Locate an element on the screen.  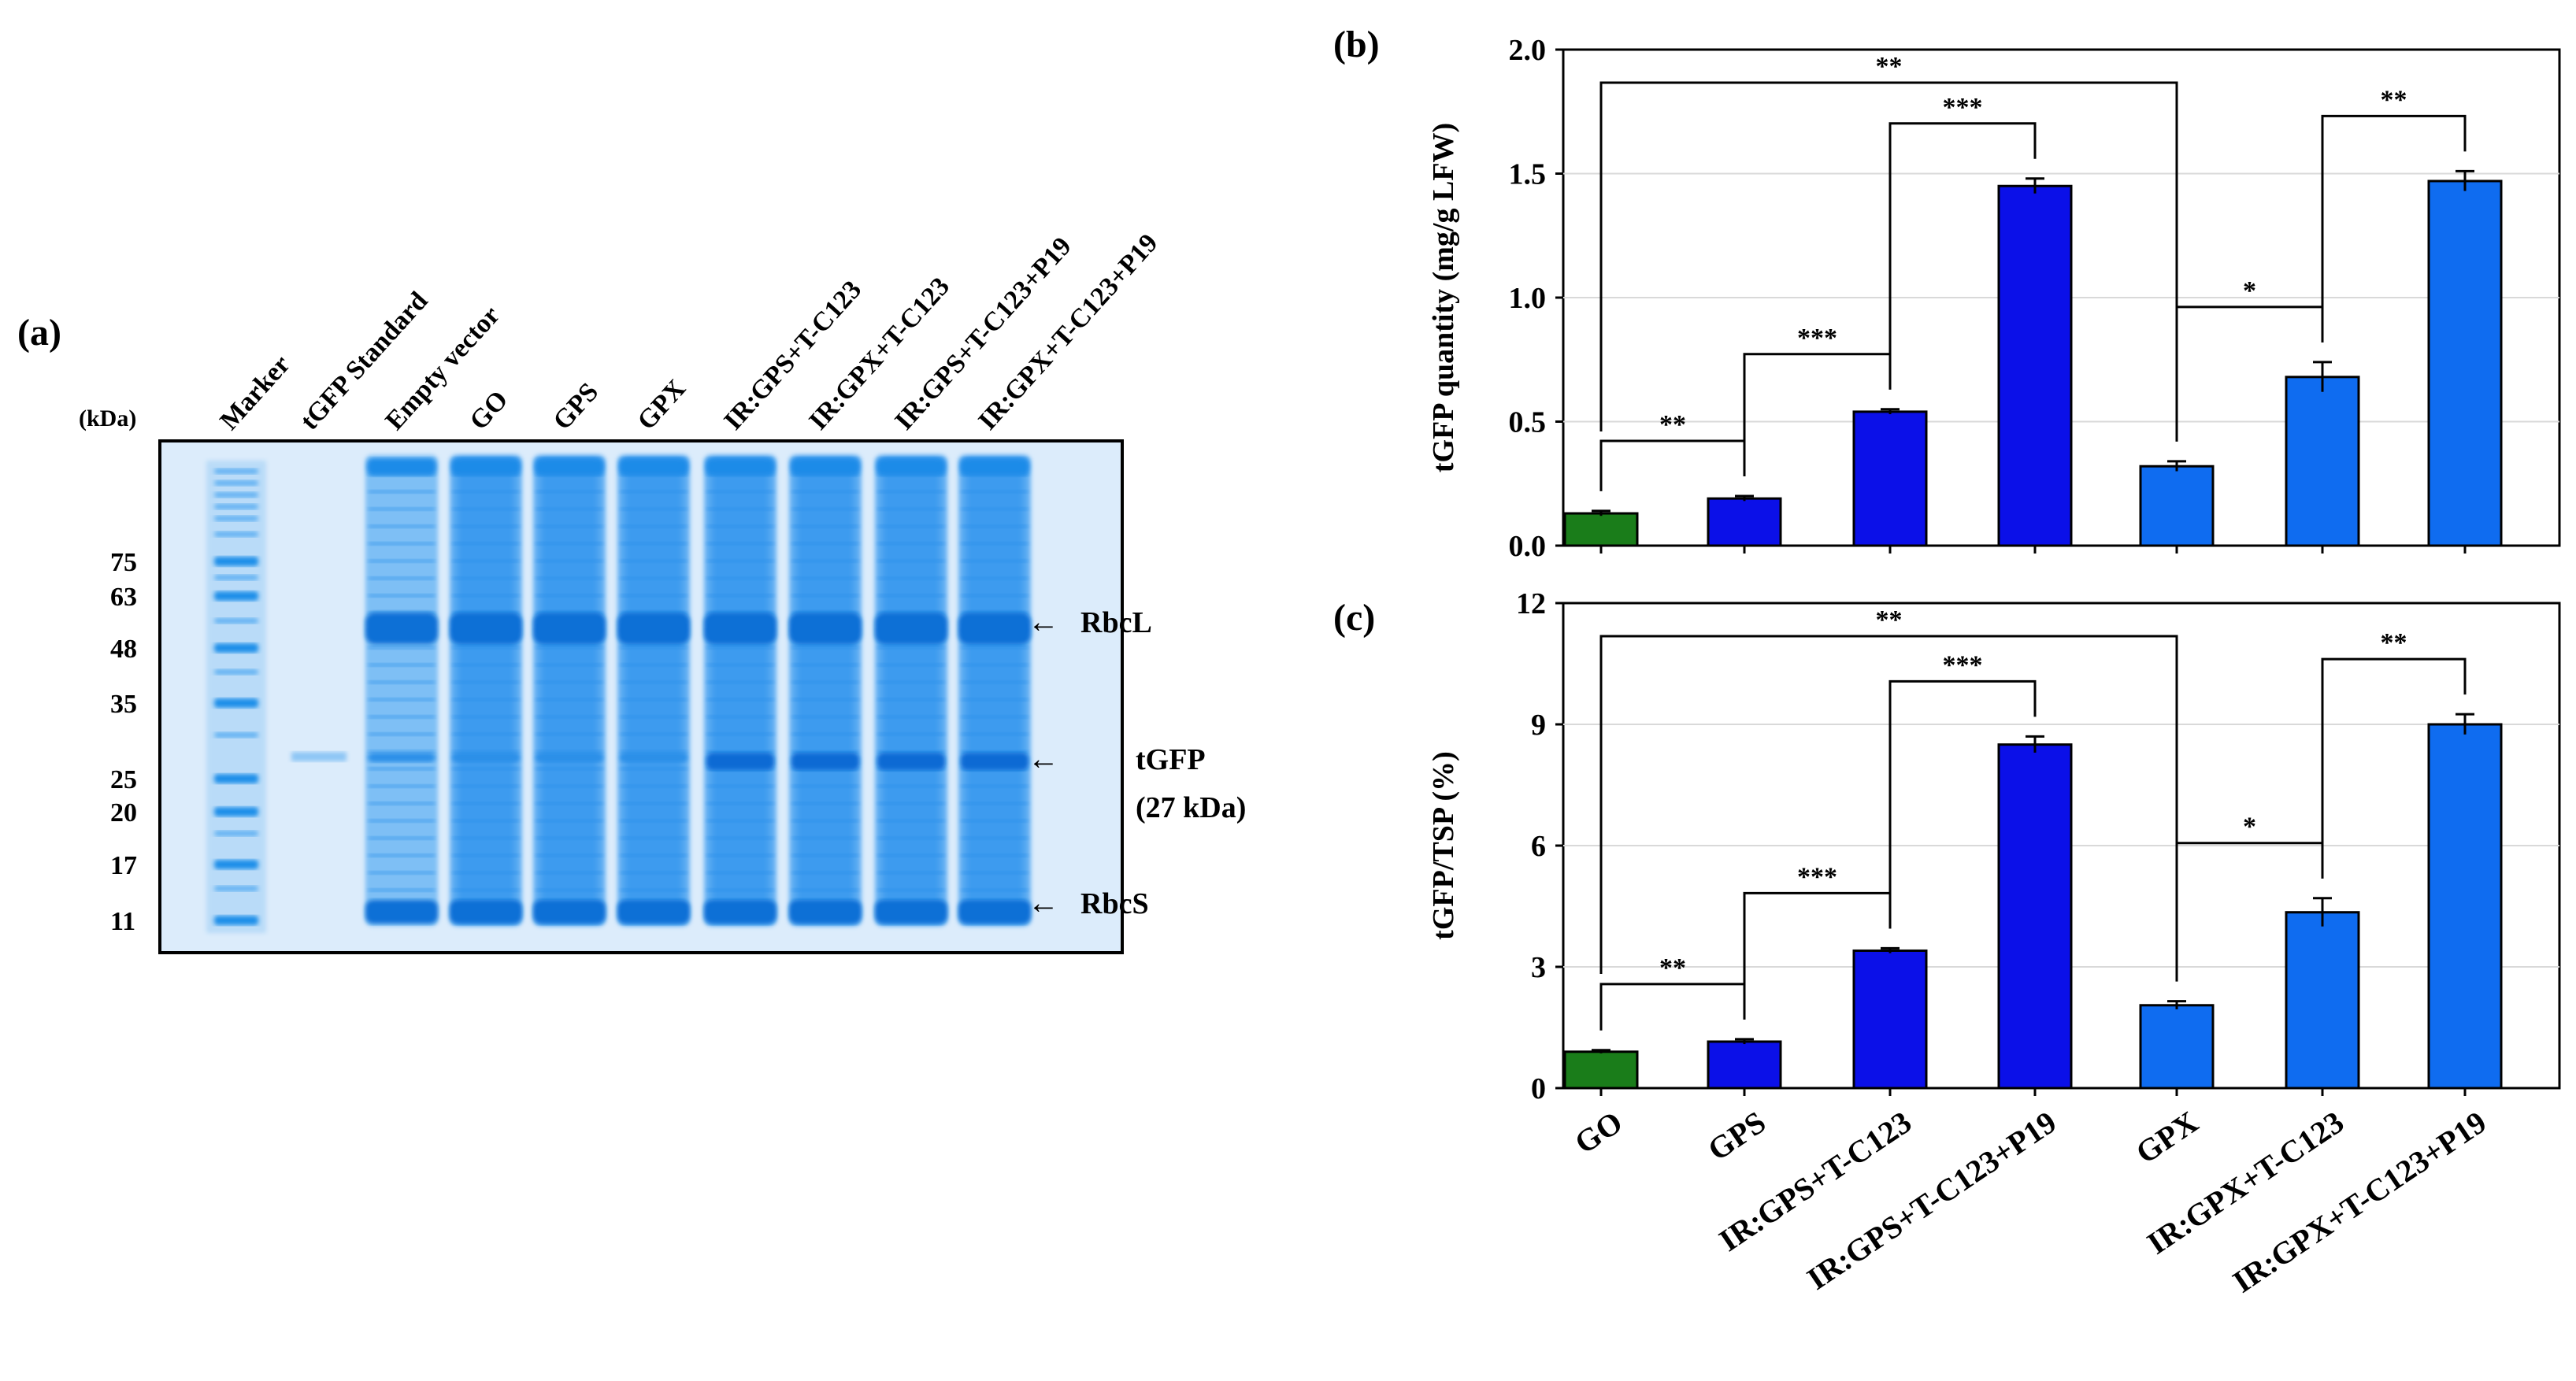
y-axis-label: tGFP/TSP (%) is located at coordinates (1443, 845).